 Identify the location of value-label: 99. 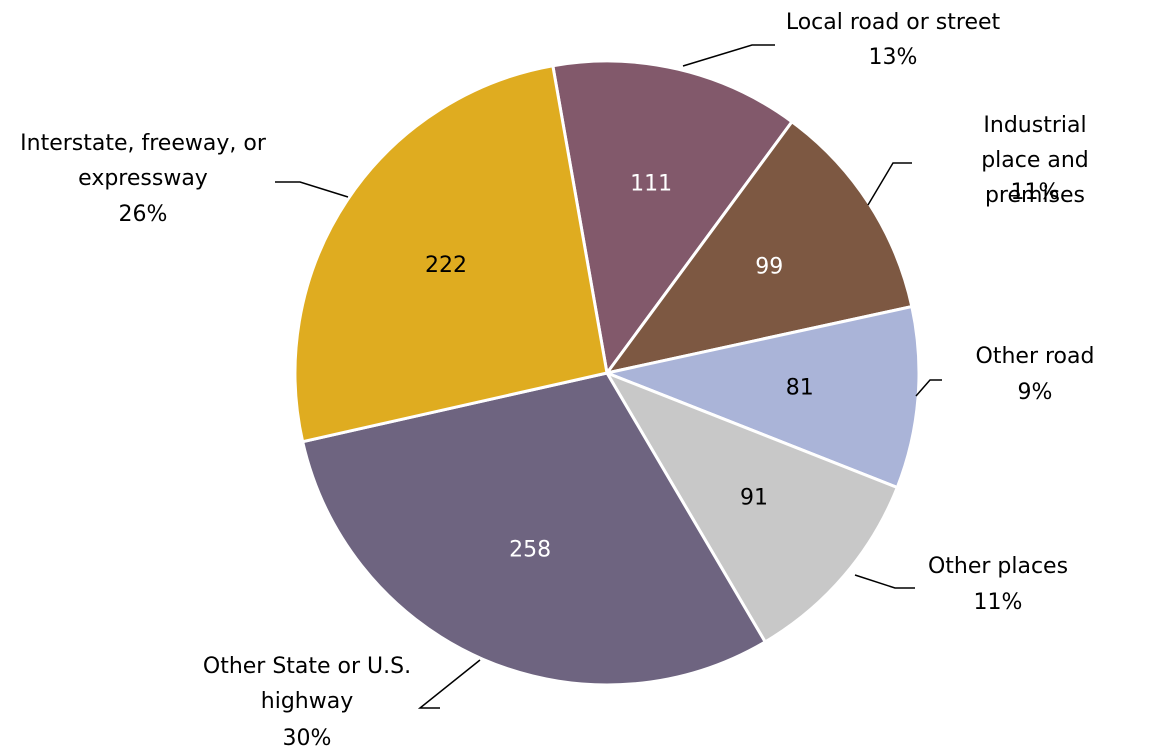
(769, 267).